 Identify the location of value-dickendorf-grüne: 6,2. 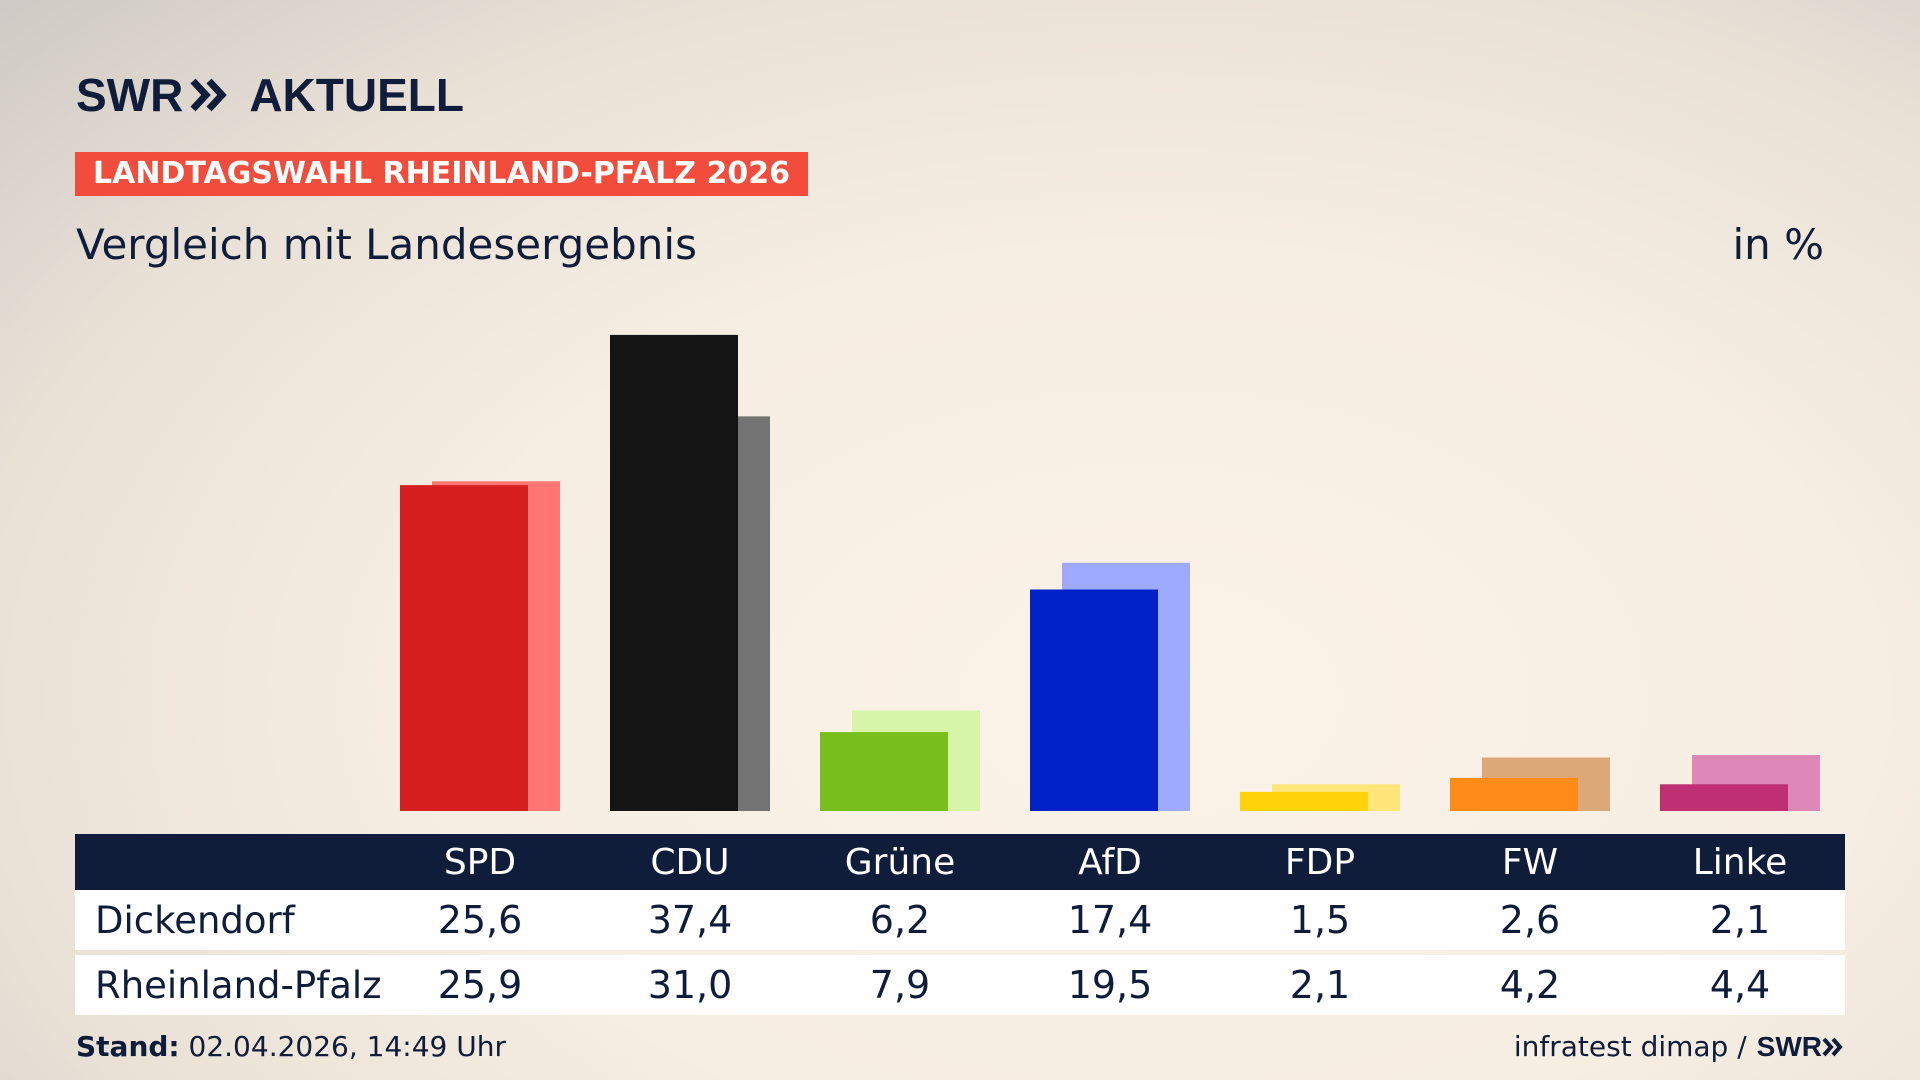
(900, 920).